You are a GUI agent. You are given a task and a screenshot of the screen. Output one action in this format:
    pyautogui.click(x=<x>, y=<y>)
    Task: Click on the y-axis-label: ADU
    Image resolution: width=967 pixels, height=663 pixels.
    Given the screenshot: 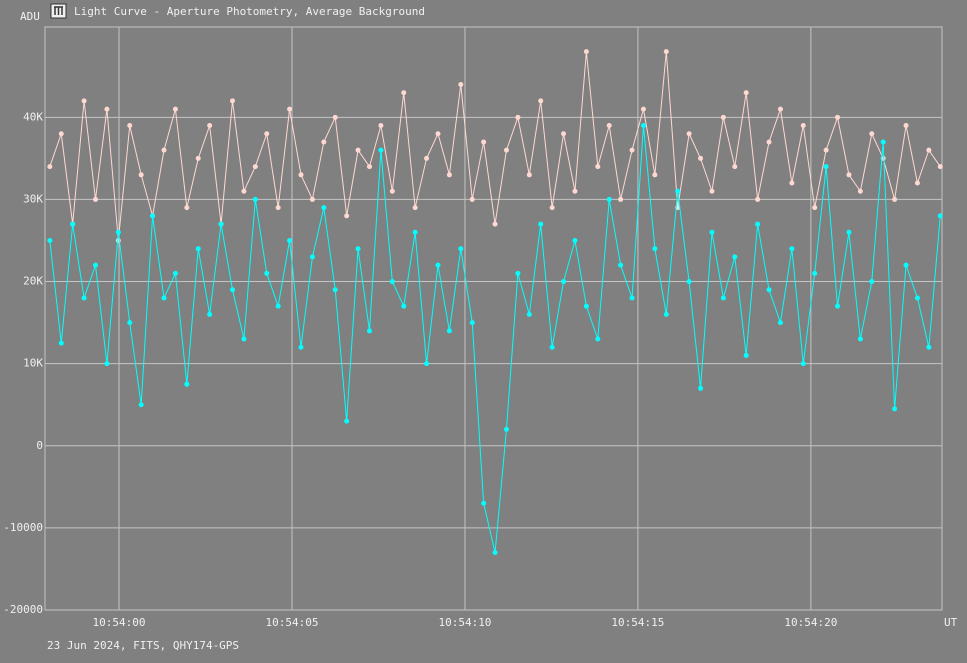 What is the action you would take?
    pyautogui.click(x=30, y=16)
    